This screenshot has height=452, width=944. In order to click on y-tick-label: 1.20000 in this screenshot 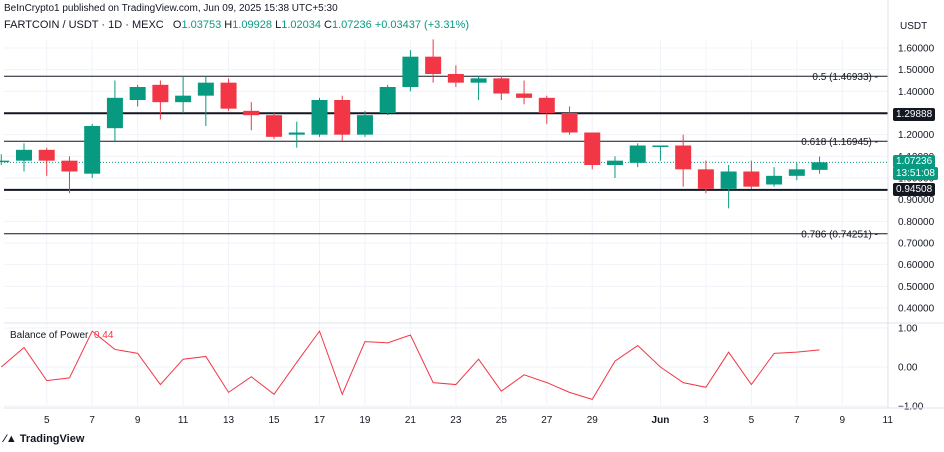, I will do `click(916, 135)`.